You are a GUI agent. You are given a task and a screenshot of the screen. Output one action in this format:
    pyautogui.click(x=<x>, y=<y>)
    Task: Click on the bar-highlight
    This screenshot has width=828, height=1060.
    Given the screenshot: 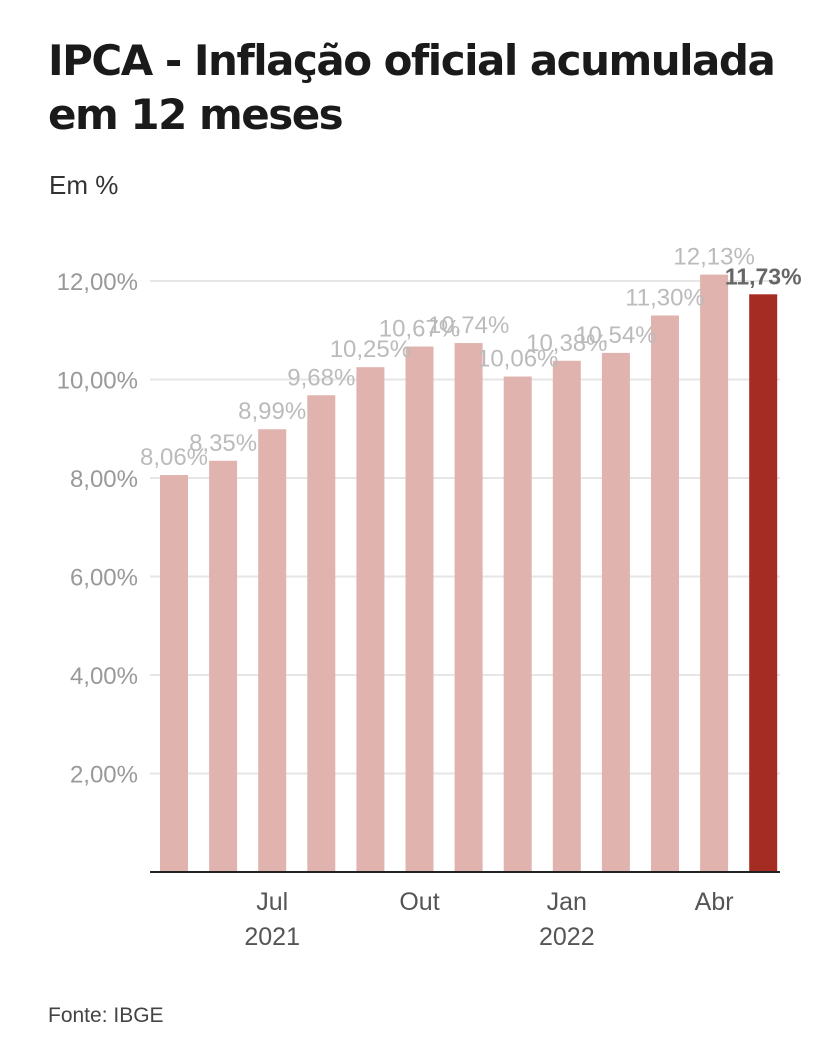 What is the action you would take?
    pyautogui.click(x=763, y=583)
    